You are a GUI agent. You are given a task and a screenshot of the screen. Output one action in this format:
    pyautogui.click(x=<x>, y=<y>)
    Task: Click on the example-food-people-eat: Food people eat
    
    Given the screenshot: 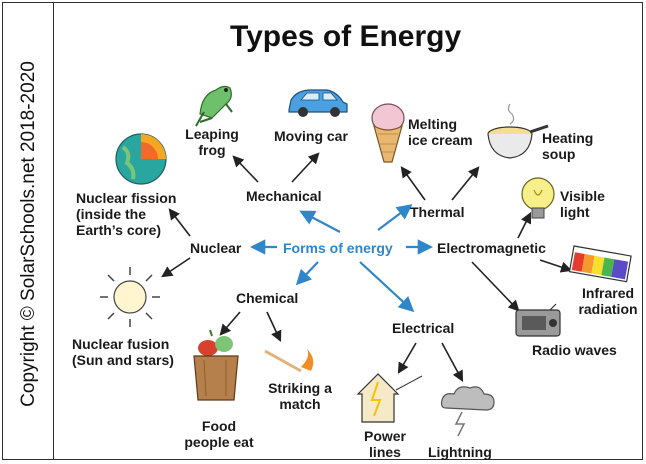 What is the action you would take?
    pyautogui.click(x=219, y=434)
    